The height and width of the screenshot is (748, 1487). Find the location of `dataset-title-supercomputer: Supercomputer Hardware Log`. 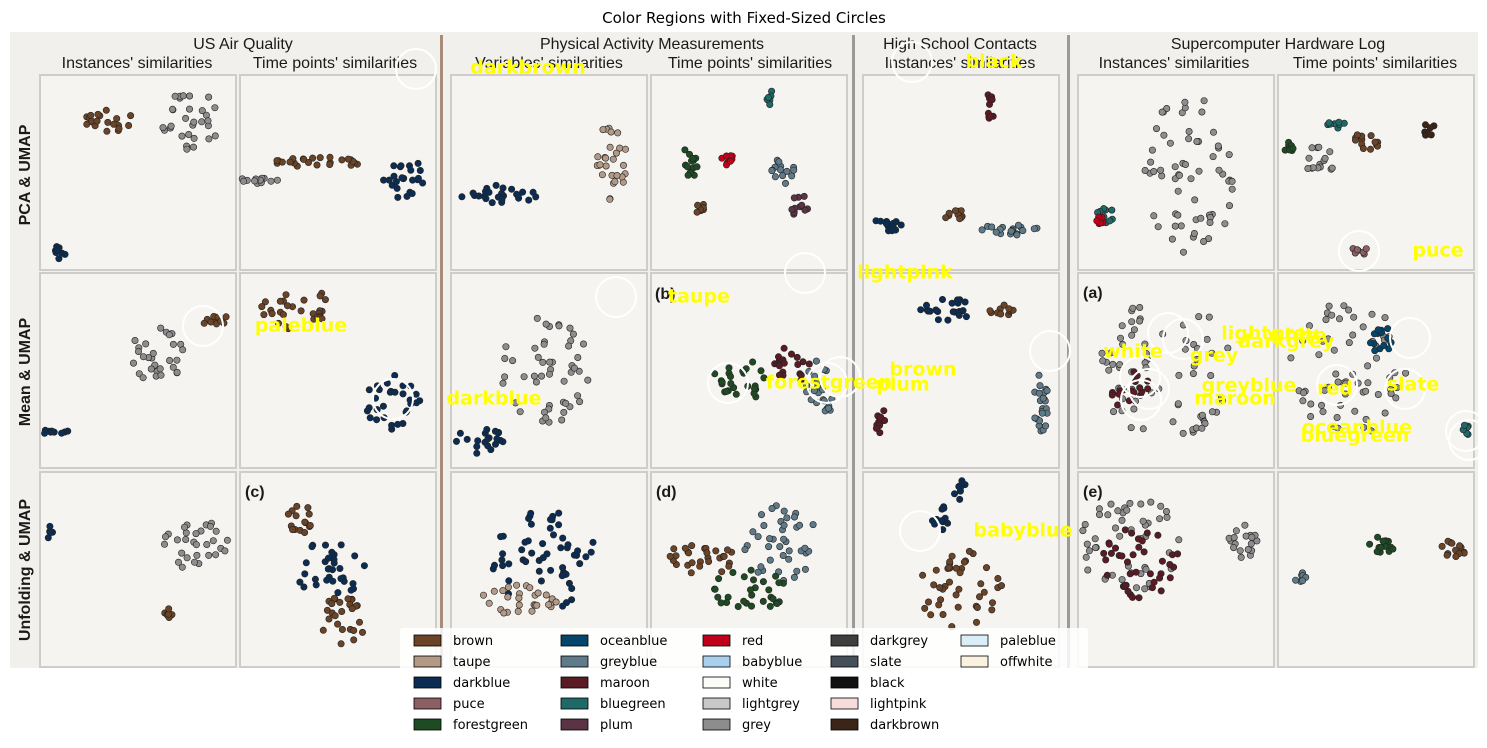

dataset-title-supercomputer: Supercomputer Hardware Log is located at coordinates (1278, 44).